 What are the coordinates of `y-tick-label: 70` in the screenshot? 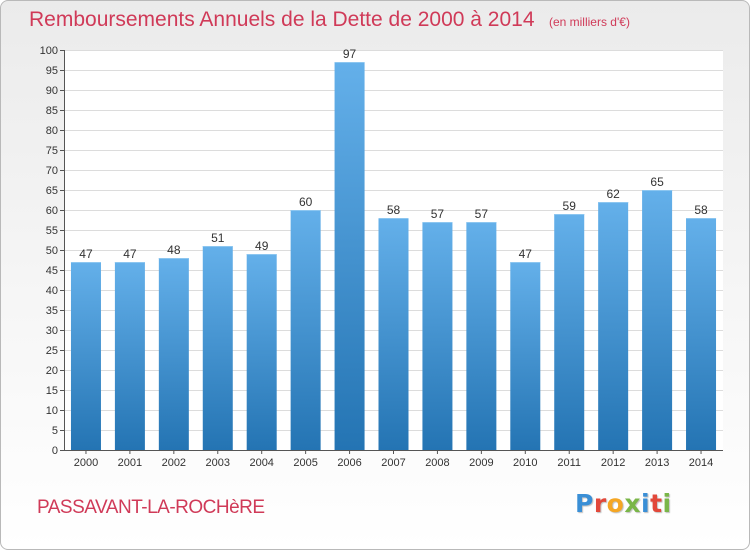 It's located at (52, 171).